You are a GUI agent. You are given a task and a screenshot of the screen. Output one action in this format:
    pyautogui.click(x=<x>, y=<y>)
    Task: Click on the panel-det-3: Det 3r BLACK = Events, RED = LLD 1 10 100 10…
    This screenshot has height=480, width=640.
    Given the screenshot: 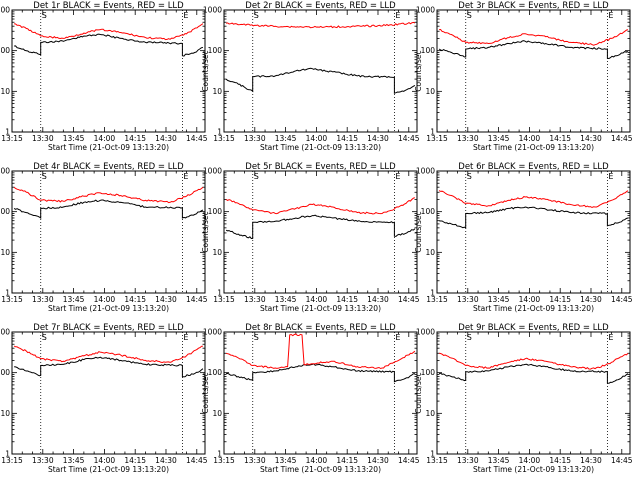 What is the action you would take?
    pyautogui.click(x=523, y=76)
    